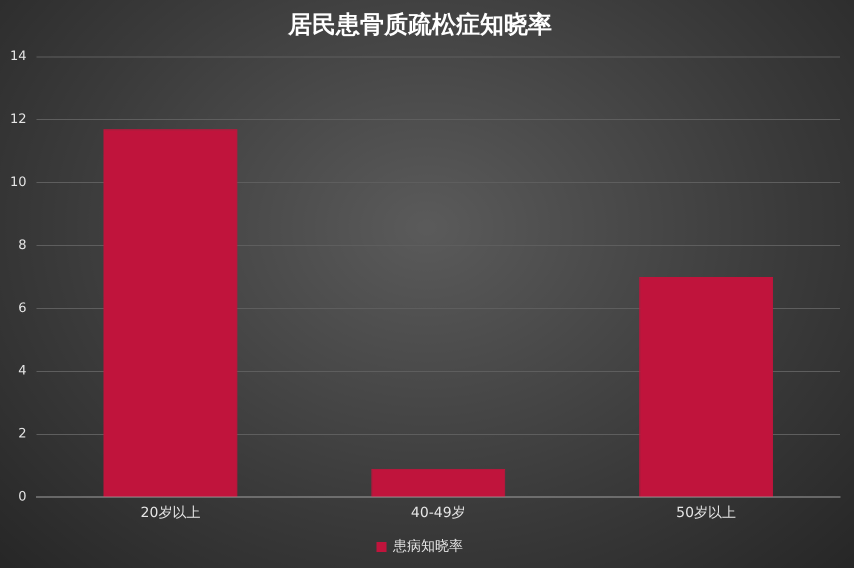  Describe the element at coordinates (18, 120) in the screenshot. I see `y-tick-label: 12` at that location.